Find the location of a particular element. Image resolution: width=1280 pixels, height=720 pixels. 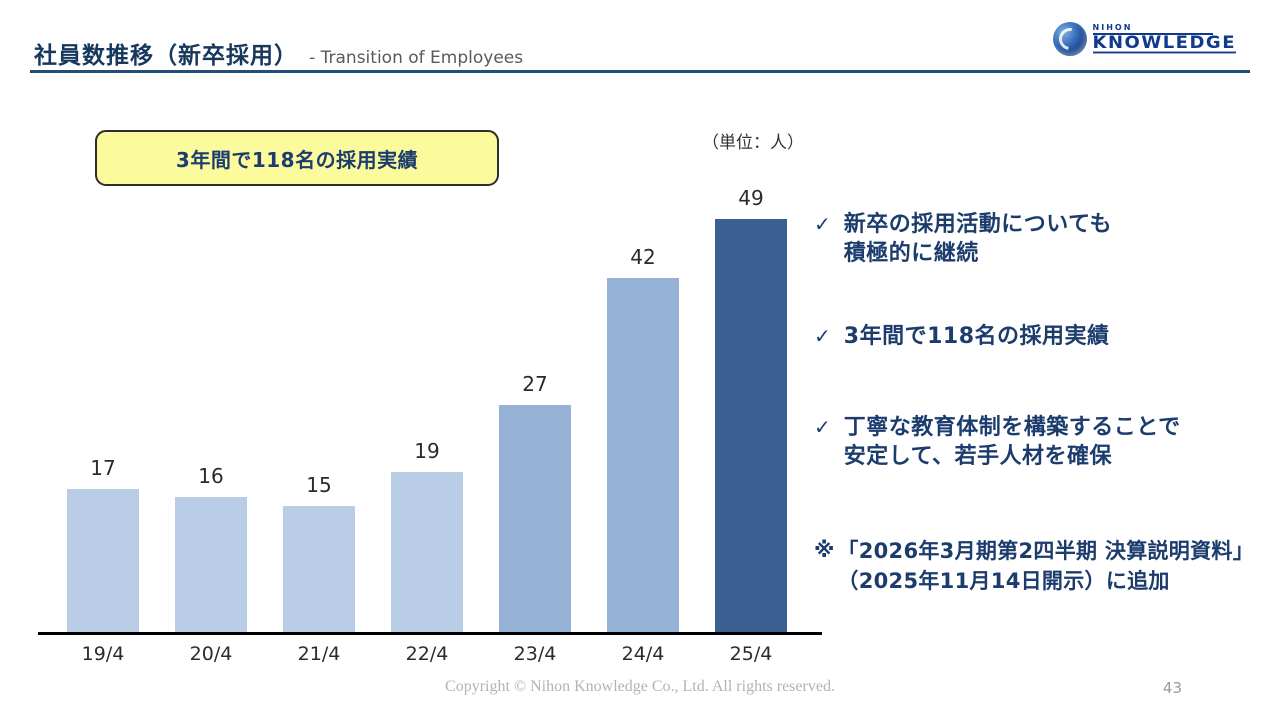

bullet-text: 3年間で118名の採用実績 is located at coordinates (977, 336).